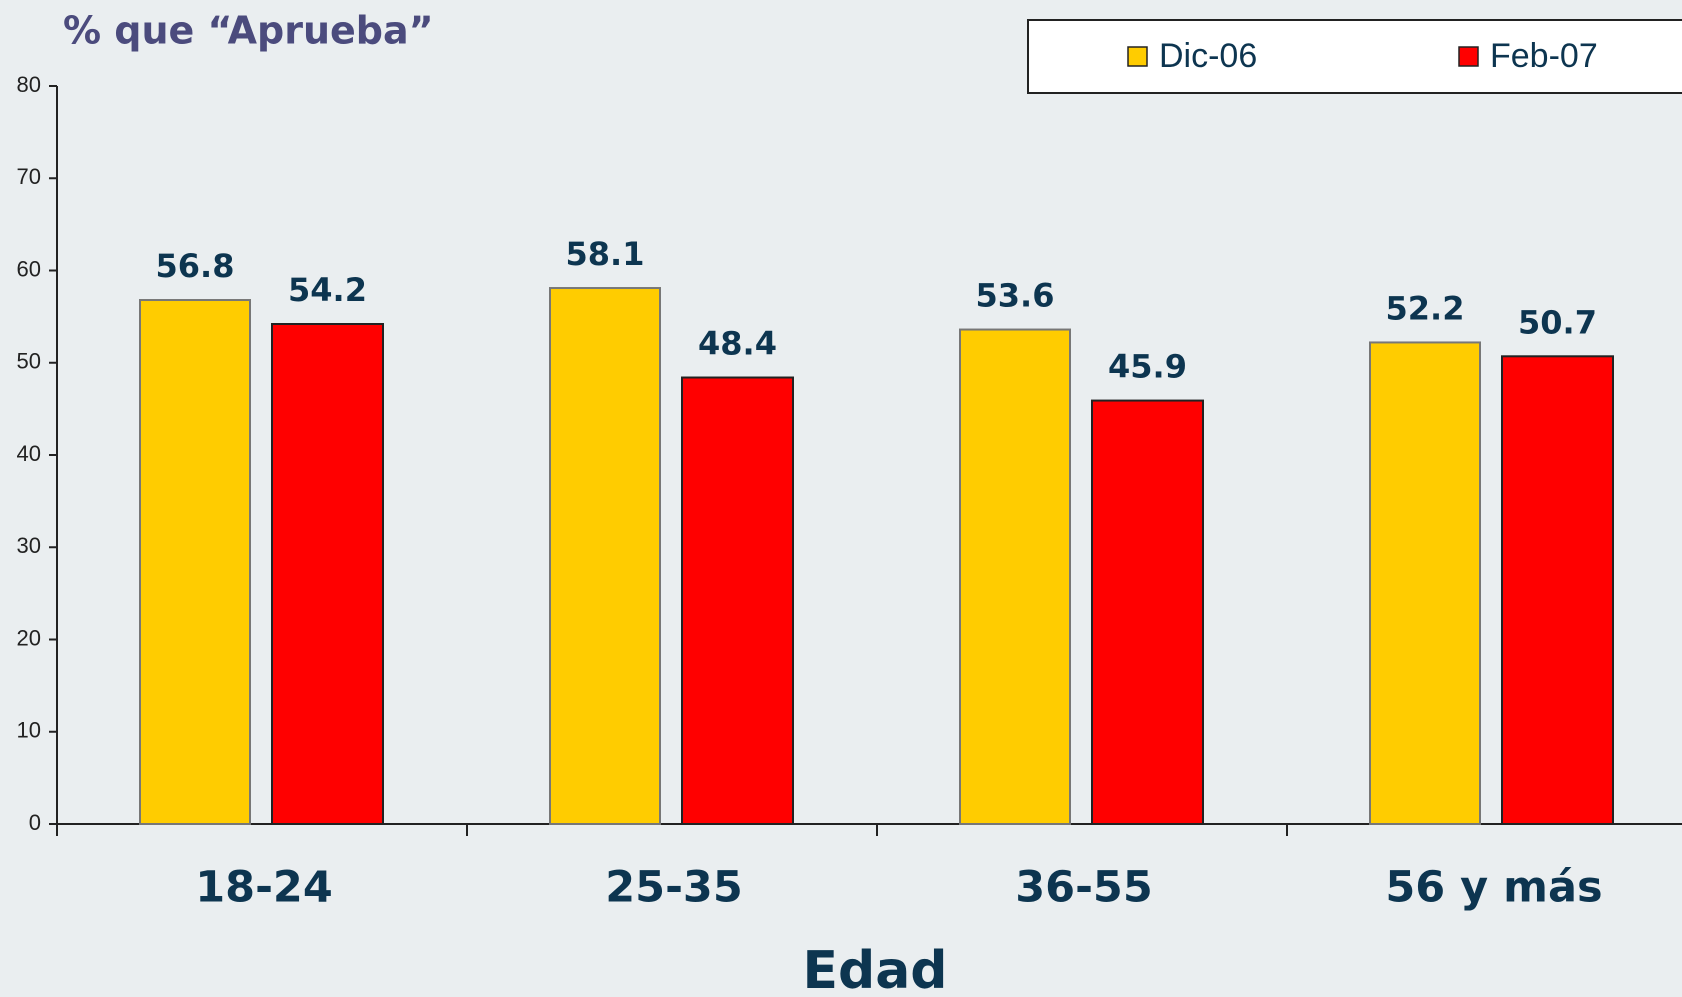 The image size is (1682, 997). What do you see at coordinates (874, 969) in the screenshot?
I see `x-axis-label: Edad` at bounding box center [874, 969].